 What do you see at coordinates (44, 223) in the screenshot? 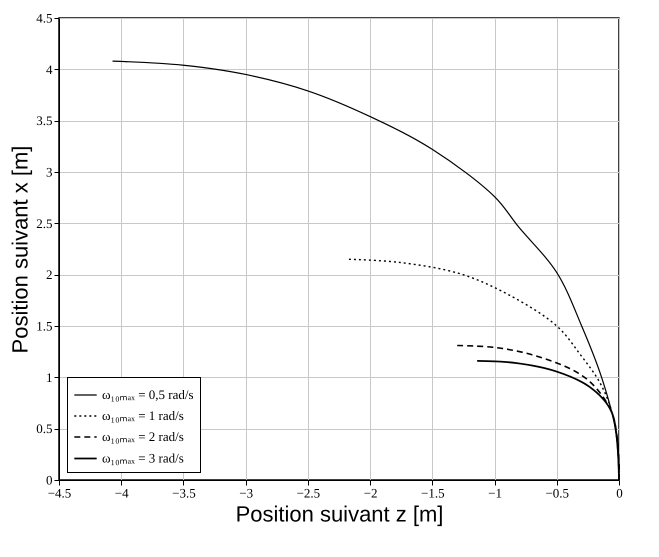
I see `y-tick-label: 2.5` at bounding box center [44, 223].